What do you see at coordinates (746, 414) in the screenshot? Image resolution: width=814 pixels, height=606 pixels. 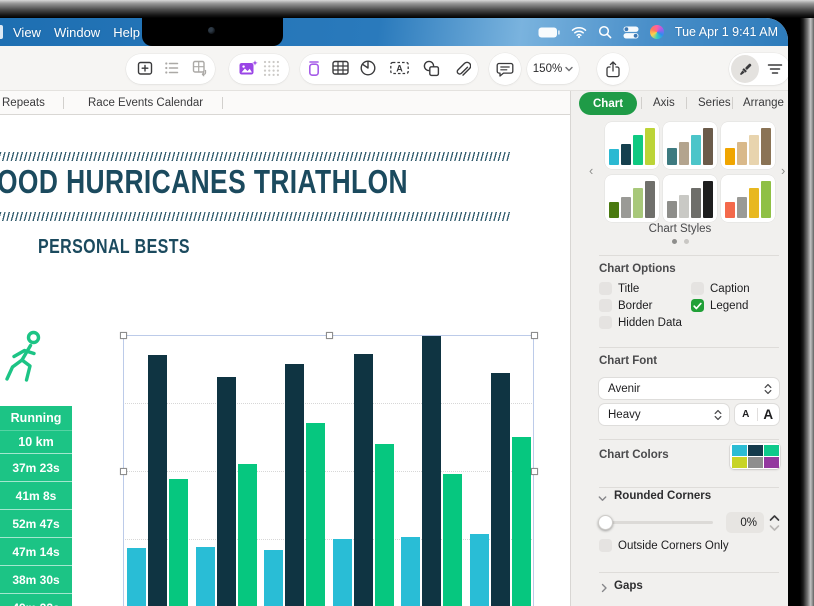 I see `decrease-font-button: A` at bounding box center [746, 414].